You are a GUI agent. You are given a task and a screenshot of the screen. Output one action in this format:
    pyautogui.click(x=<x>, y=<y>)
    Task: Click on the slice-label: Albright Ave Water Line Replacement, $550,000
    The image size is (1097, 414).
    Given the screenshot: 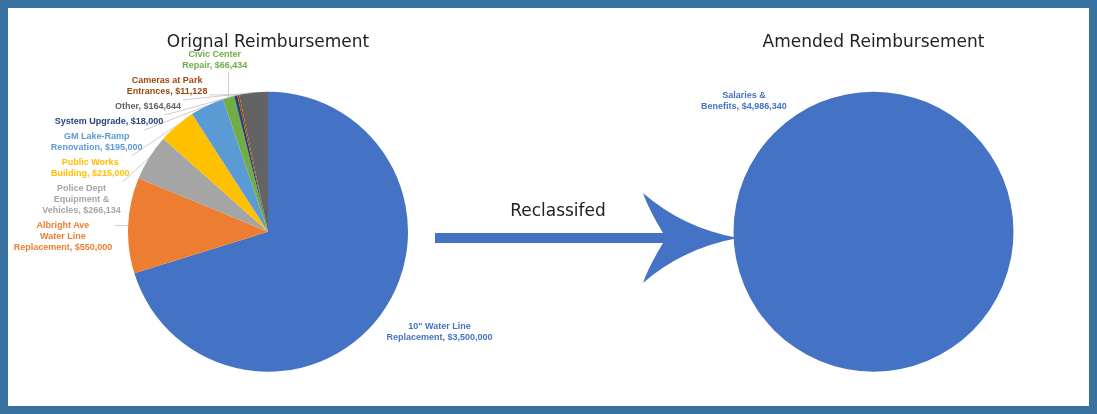 What is the action you would take?
    pyautogui.click(x=63, y=235)
    